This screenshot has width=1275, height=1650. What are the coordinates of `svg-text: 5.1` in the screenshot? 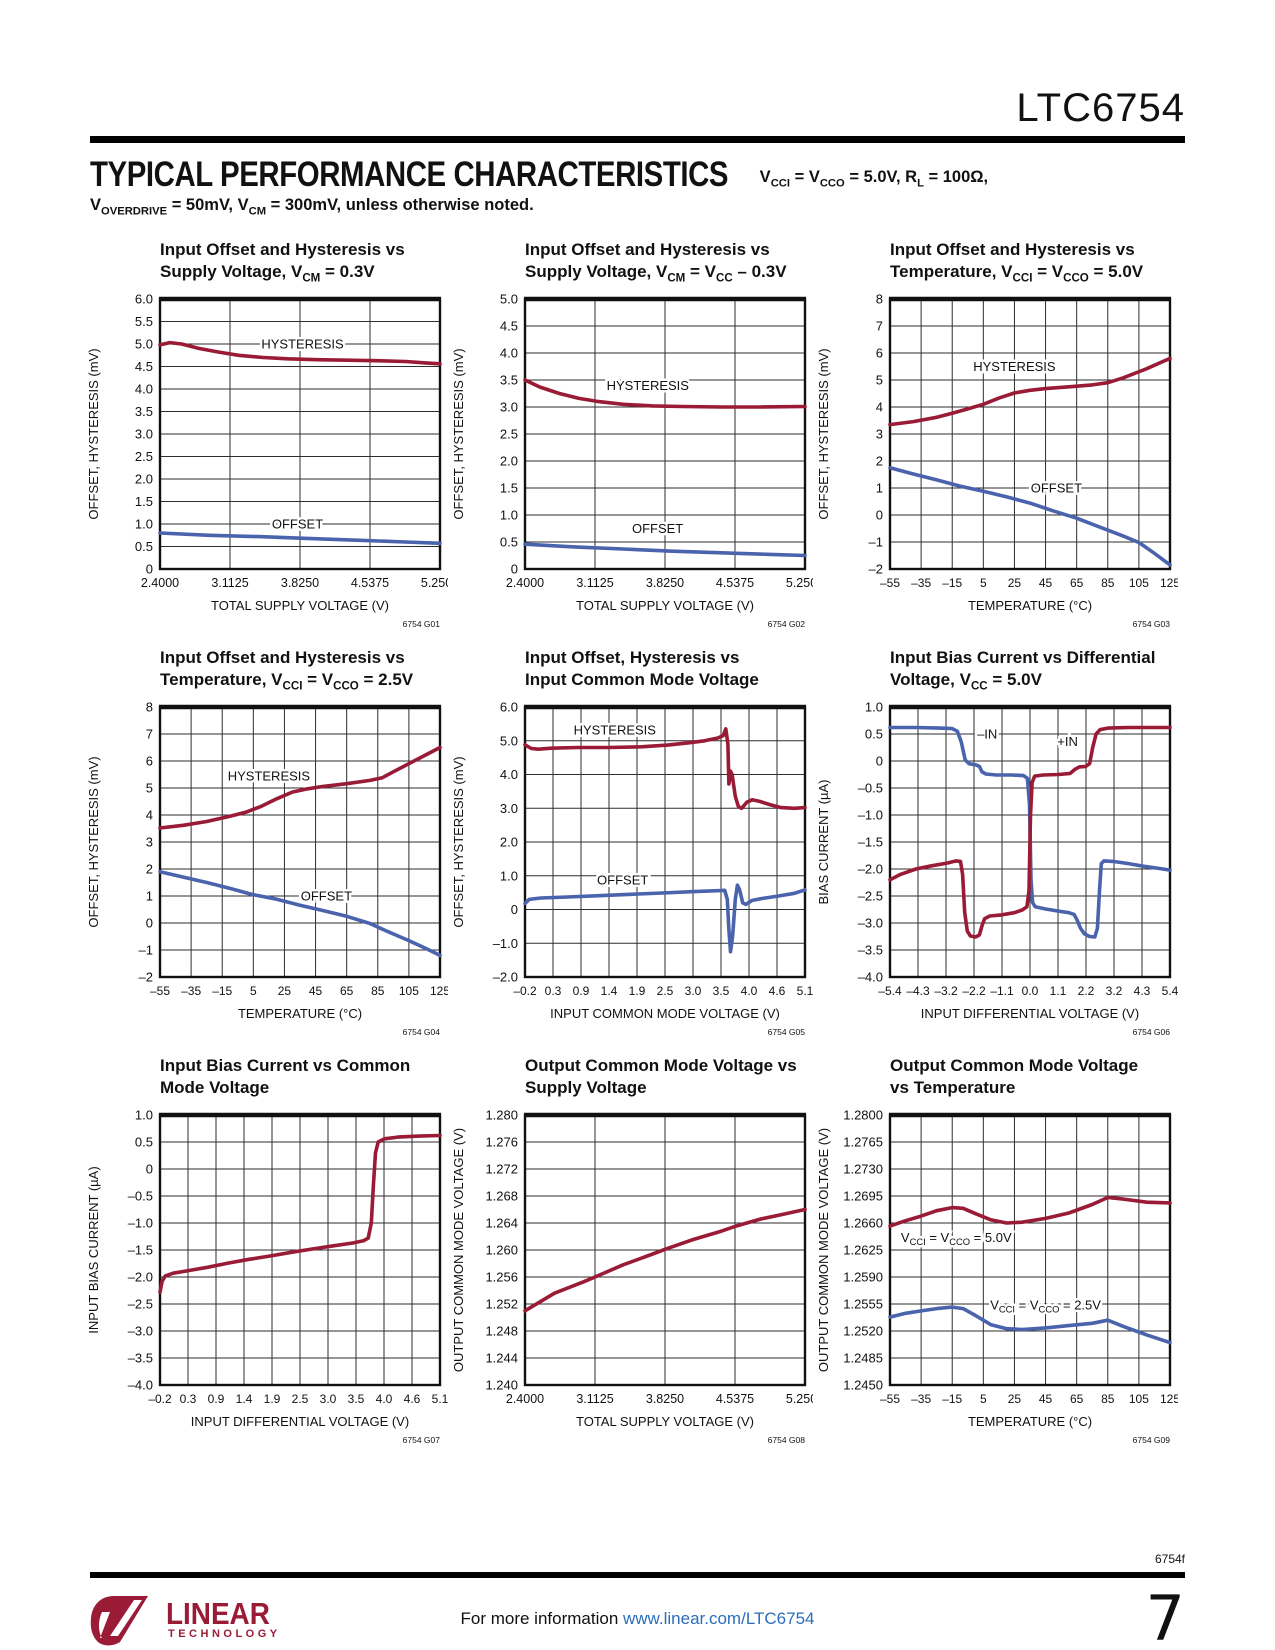 It's located at (805, 991).